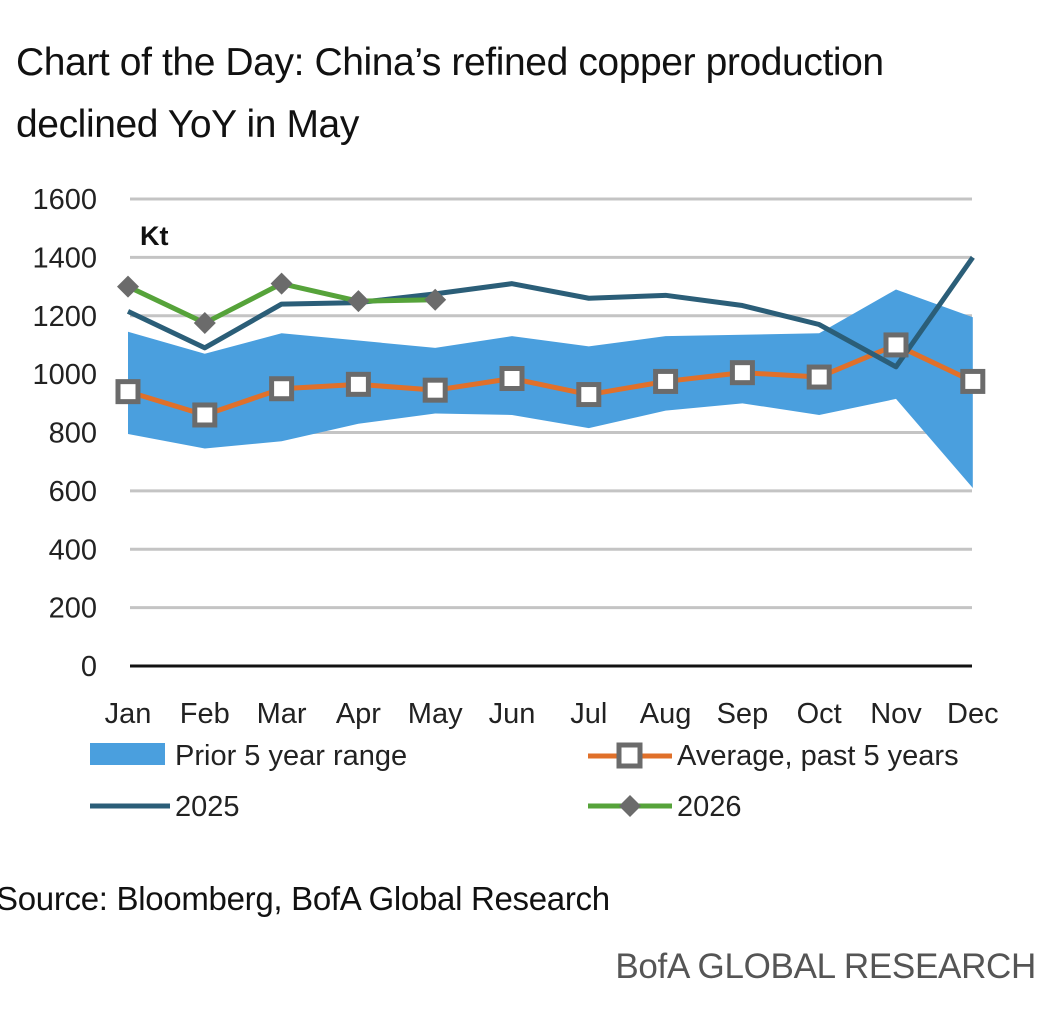  What do you see at coordinates (64, 258) in the screenshot?
I see `y-tick-label: 1400` at bounding box center [64, 258].